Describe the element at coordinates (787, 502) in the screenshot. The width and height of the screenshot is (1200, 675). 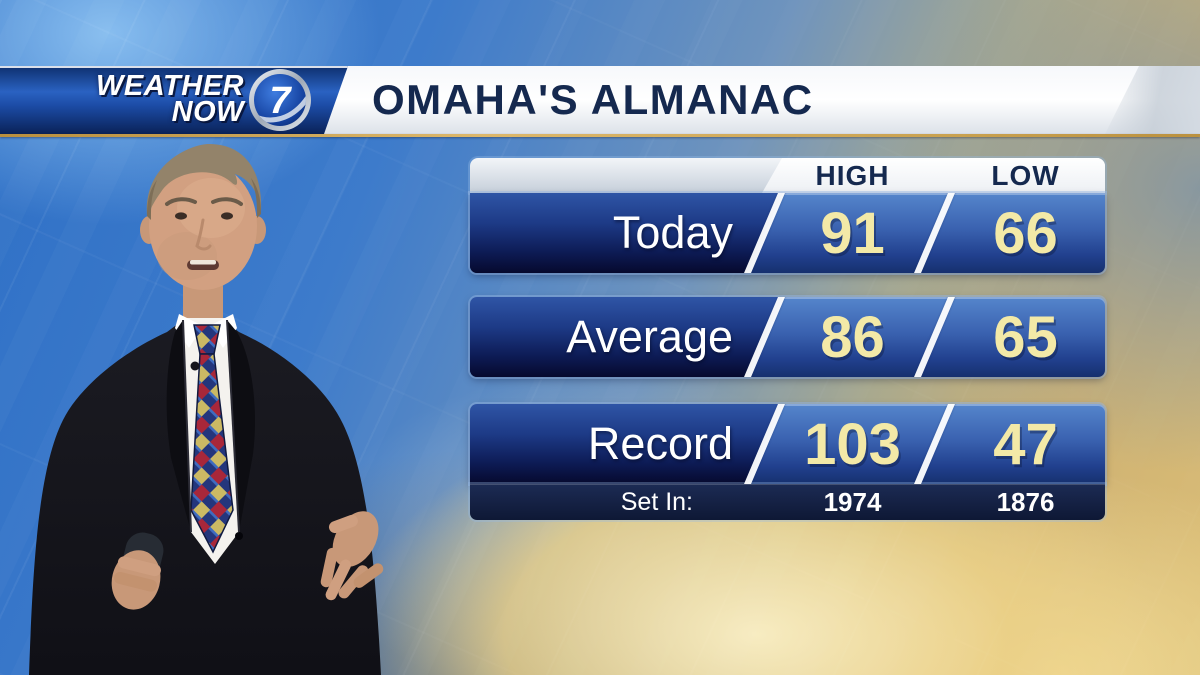
I see `set-in-strip: Set In: 1974 1876` at that location.